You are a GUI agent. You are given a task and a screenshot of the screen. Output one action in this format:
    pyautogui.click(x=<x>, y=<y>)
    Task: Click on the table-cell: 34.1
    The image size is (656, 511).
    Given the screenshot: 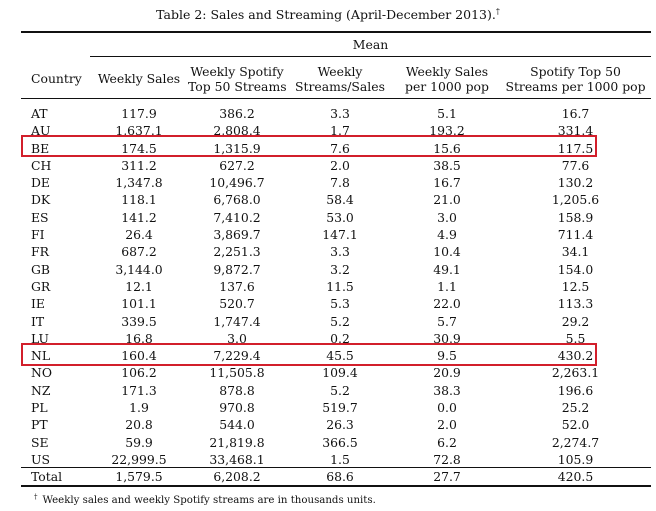 What is the action you would take?
    pyautogui.click(x=575, y=252)
    